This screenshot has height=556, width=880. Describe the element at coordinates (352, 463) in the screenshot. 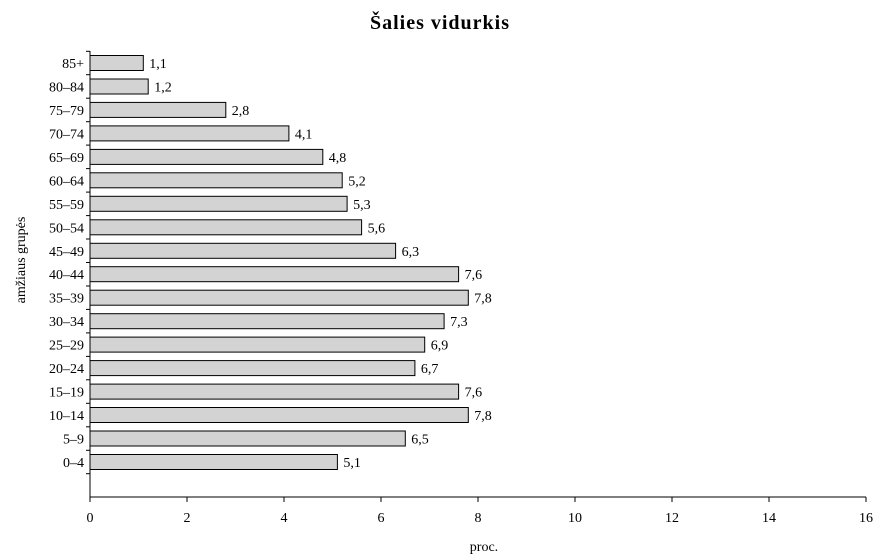

I see `value-label: 5,1` at that location.